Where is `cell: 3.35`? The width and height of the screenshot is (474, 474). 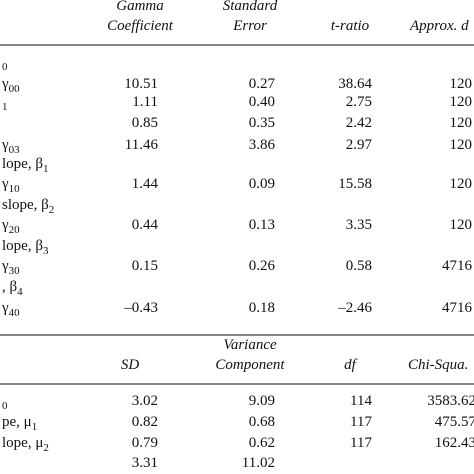 cell: 3.35 is located at coordinates (359, 225).